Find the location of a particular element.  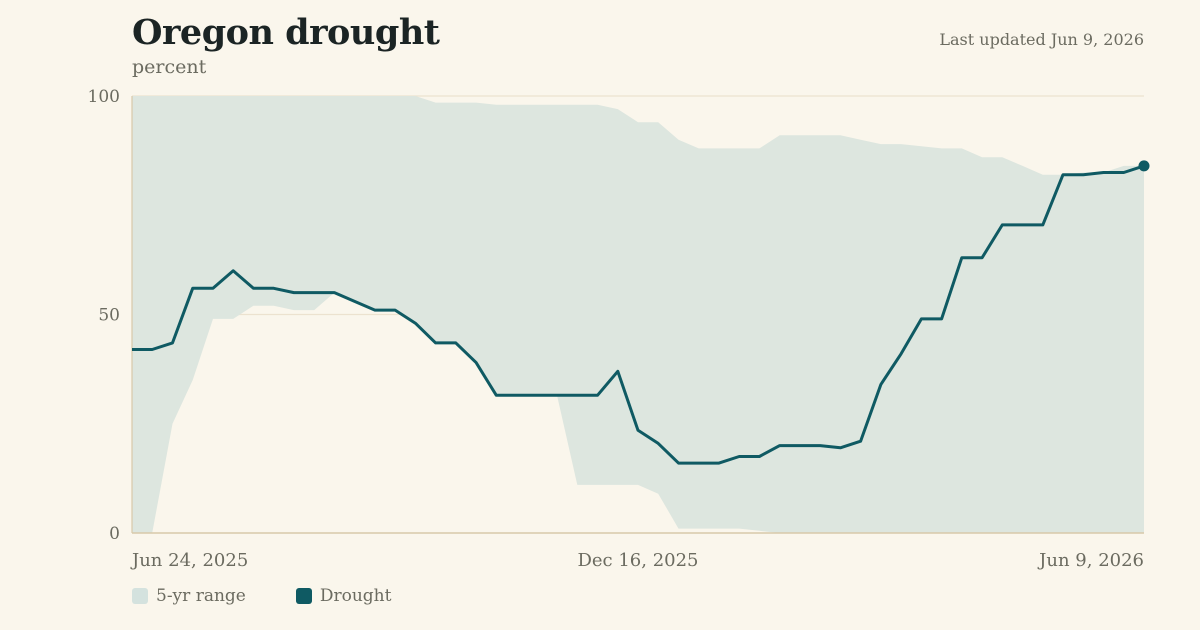

latest-drought-point is located at coordinates (1144, 166).